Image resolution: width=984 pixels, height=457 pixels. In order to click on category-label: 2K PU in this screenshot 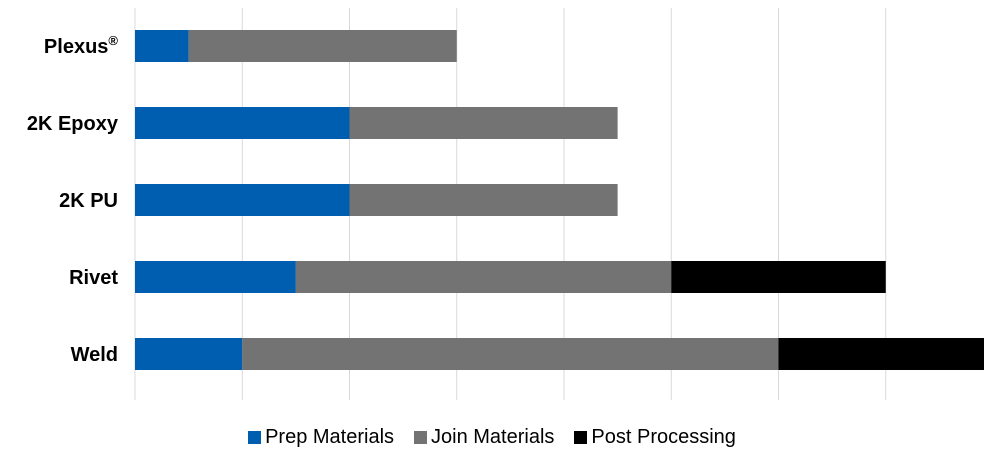, I will do `click(88, 201)`.